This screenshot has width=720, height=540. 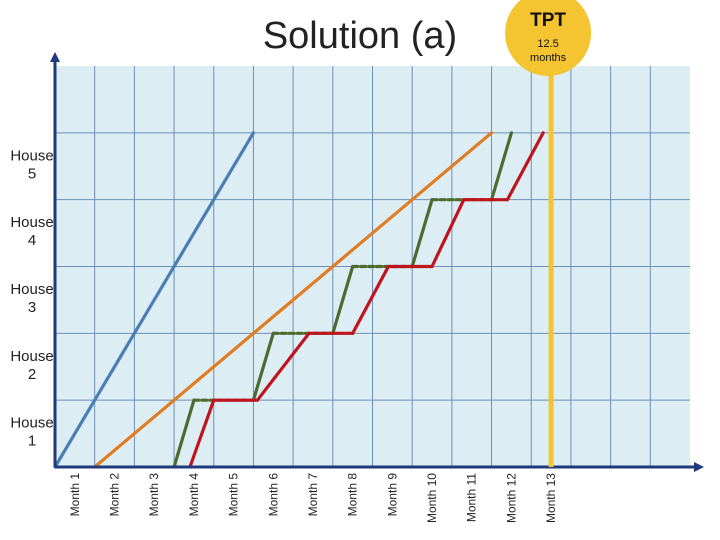 What do you see at coordinates (551, 498) in the screenshot?
I see `x-tick-label: Month 13` at bounding box center [551, 498].